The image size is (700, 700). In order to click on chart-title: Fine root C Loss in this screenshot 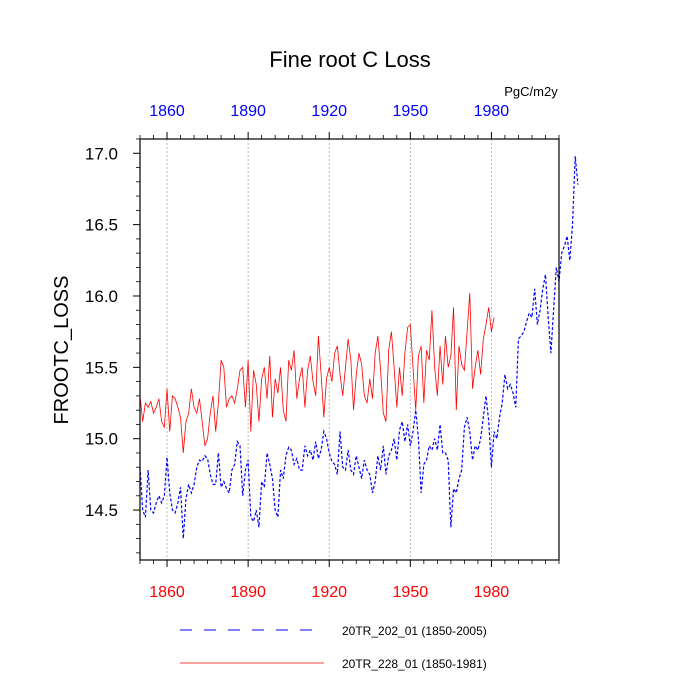, I will do `click(349, 59)`.